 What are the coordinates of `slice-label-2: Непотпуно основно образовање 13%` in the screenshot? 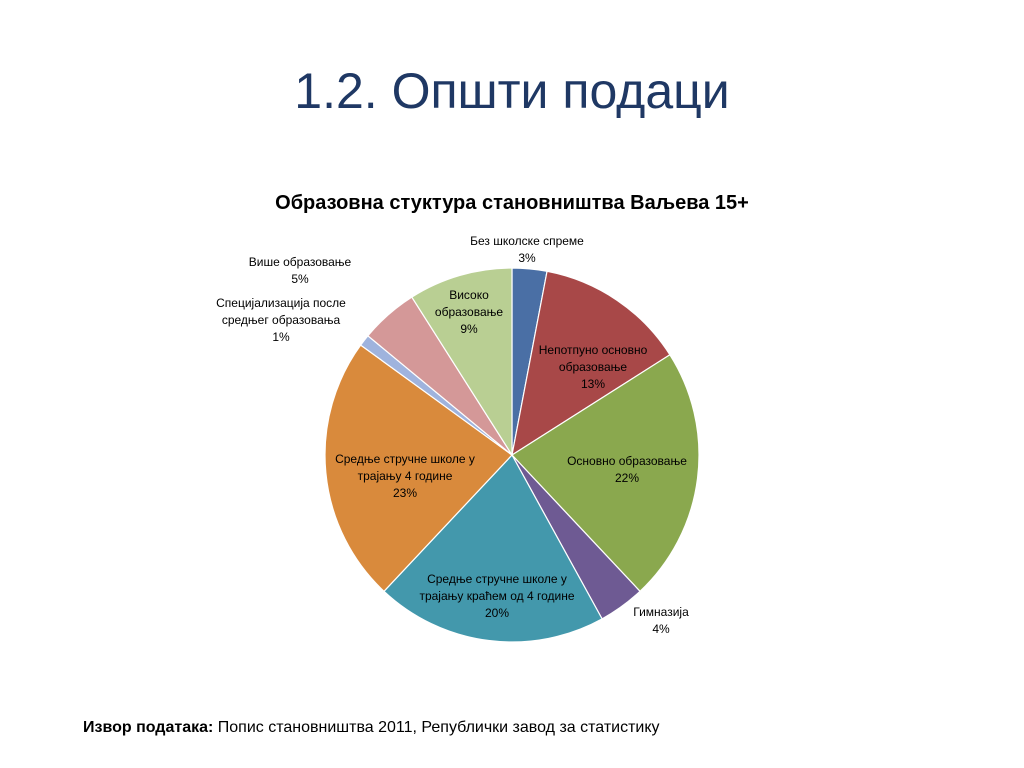 It's located at (593, 366).